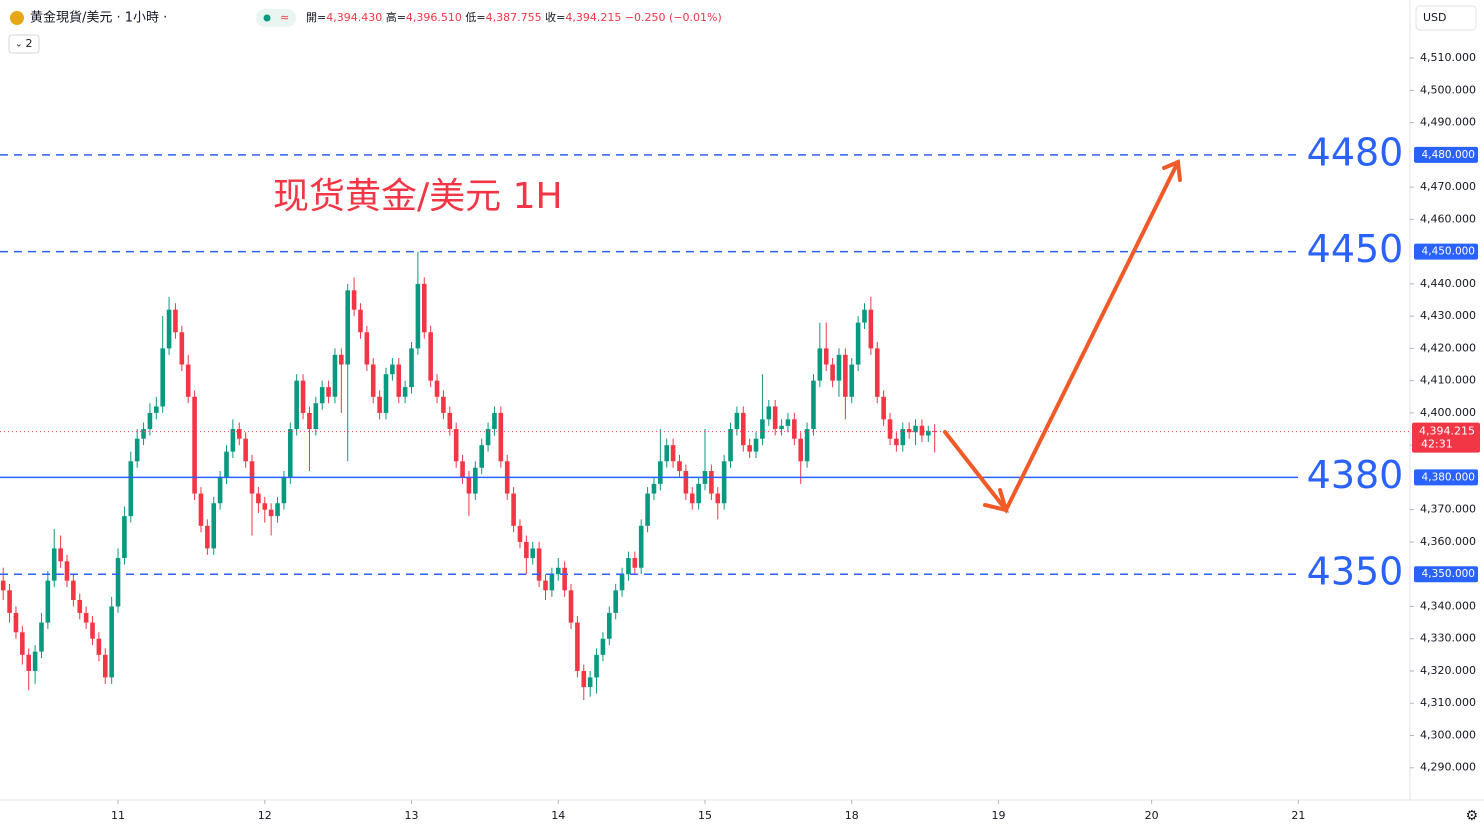 The width and height of the screenshot is (1484, 836). What do you see at coordinates (276, 18) in the screenshot?
I see `status-badge` at bounding box center [276, 18].